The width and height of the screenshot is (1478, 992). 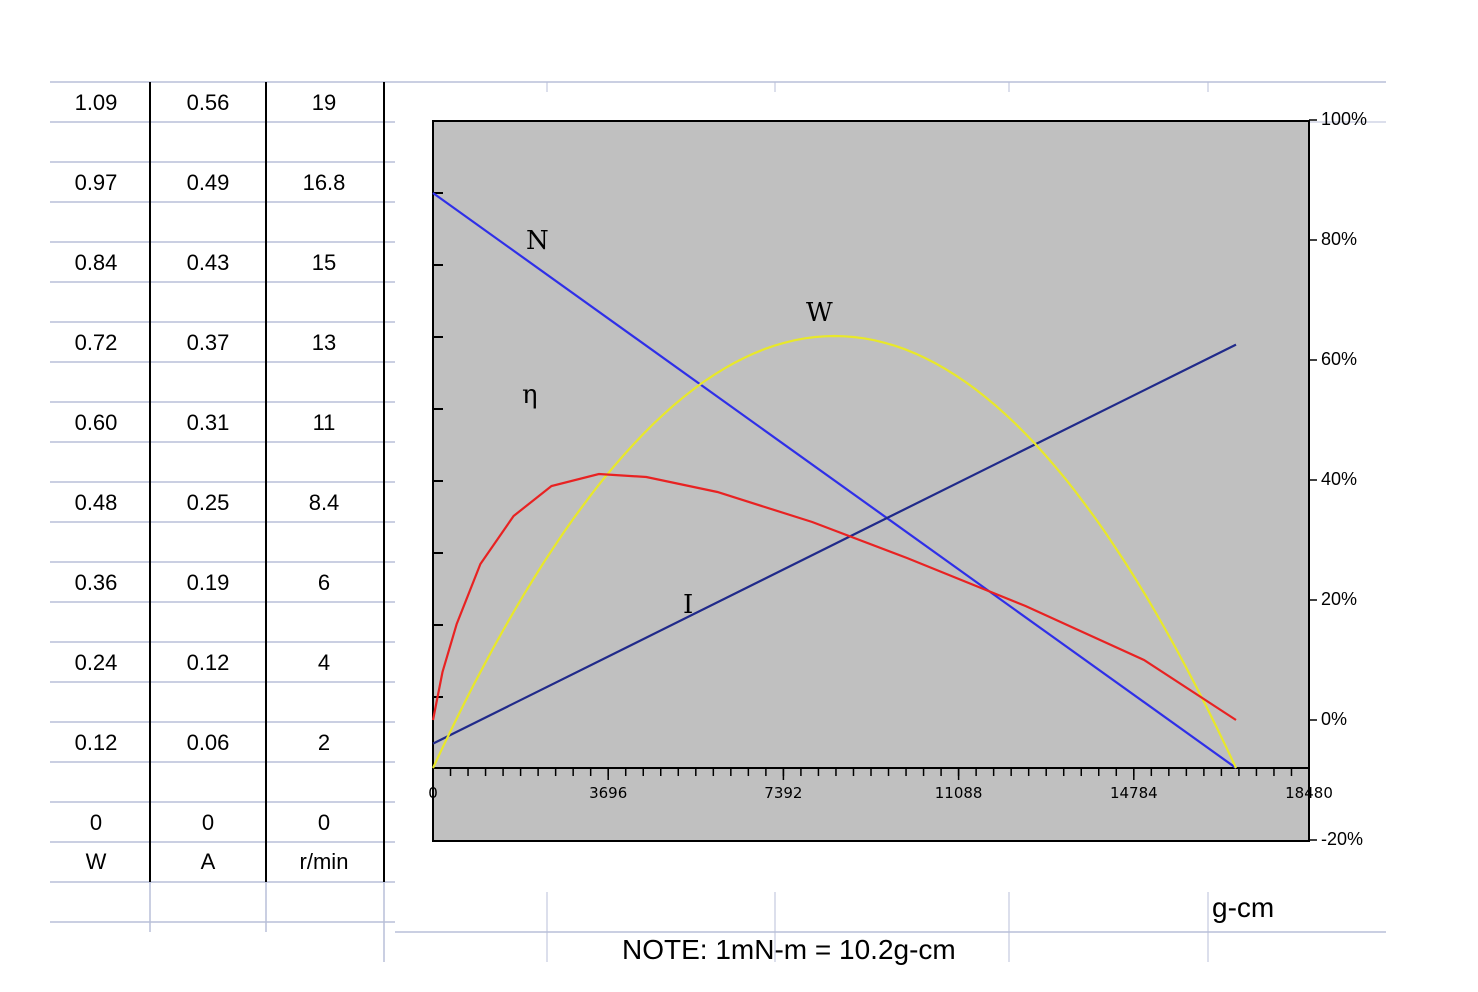 What do you see at coordinates (324, 662) in the screenshot?
I see `table-cell: 4` at bounding box center [324, 662].